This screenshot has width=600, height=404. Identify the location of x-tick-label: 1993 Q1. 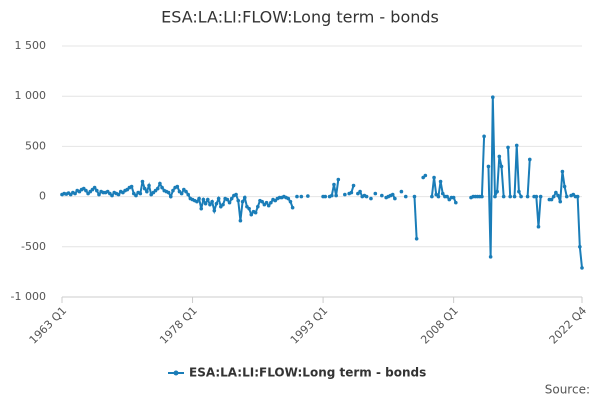
(309, 325).